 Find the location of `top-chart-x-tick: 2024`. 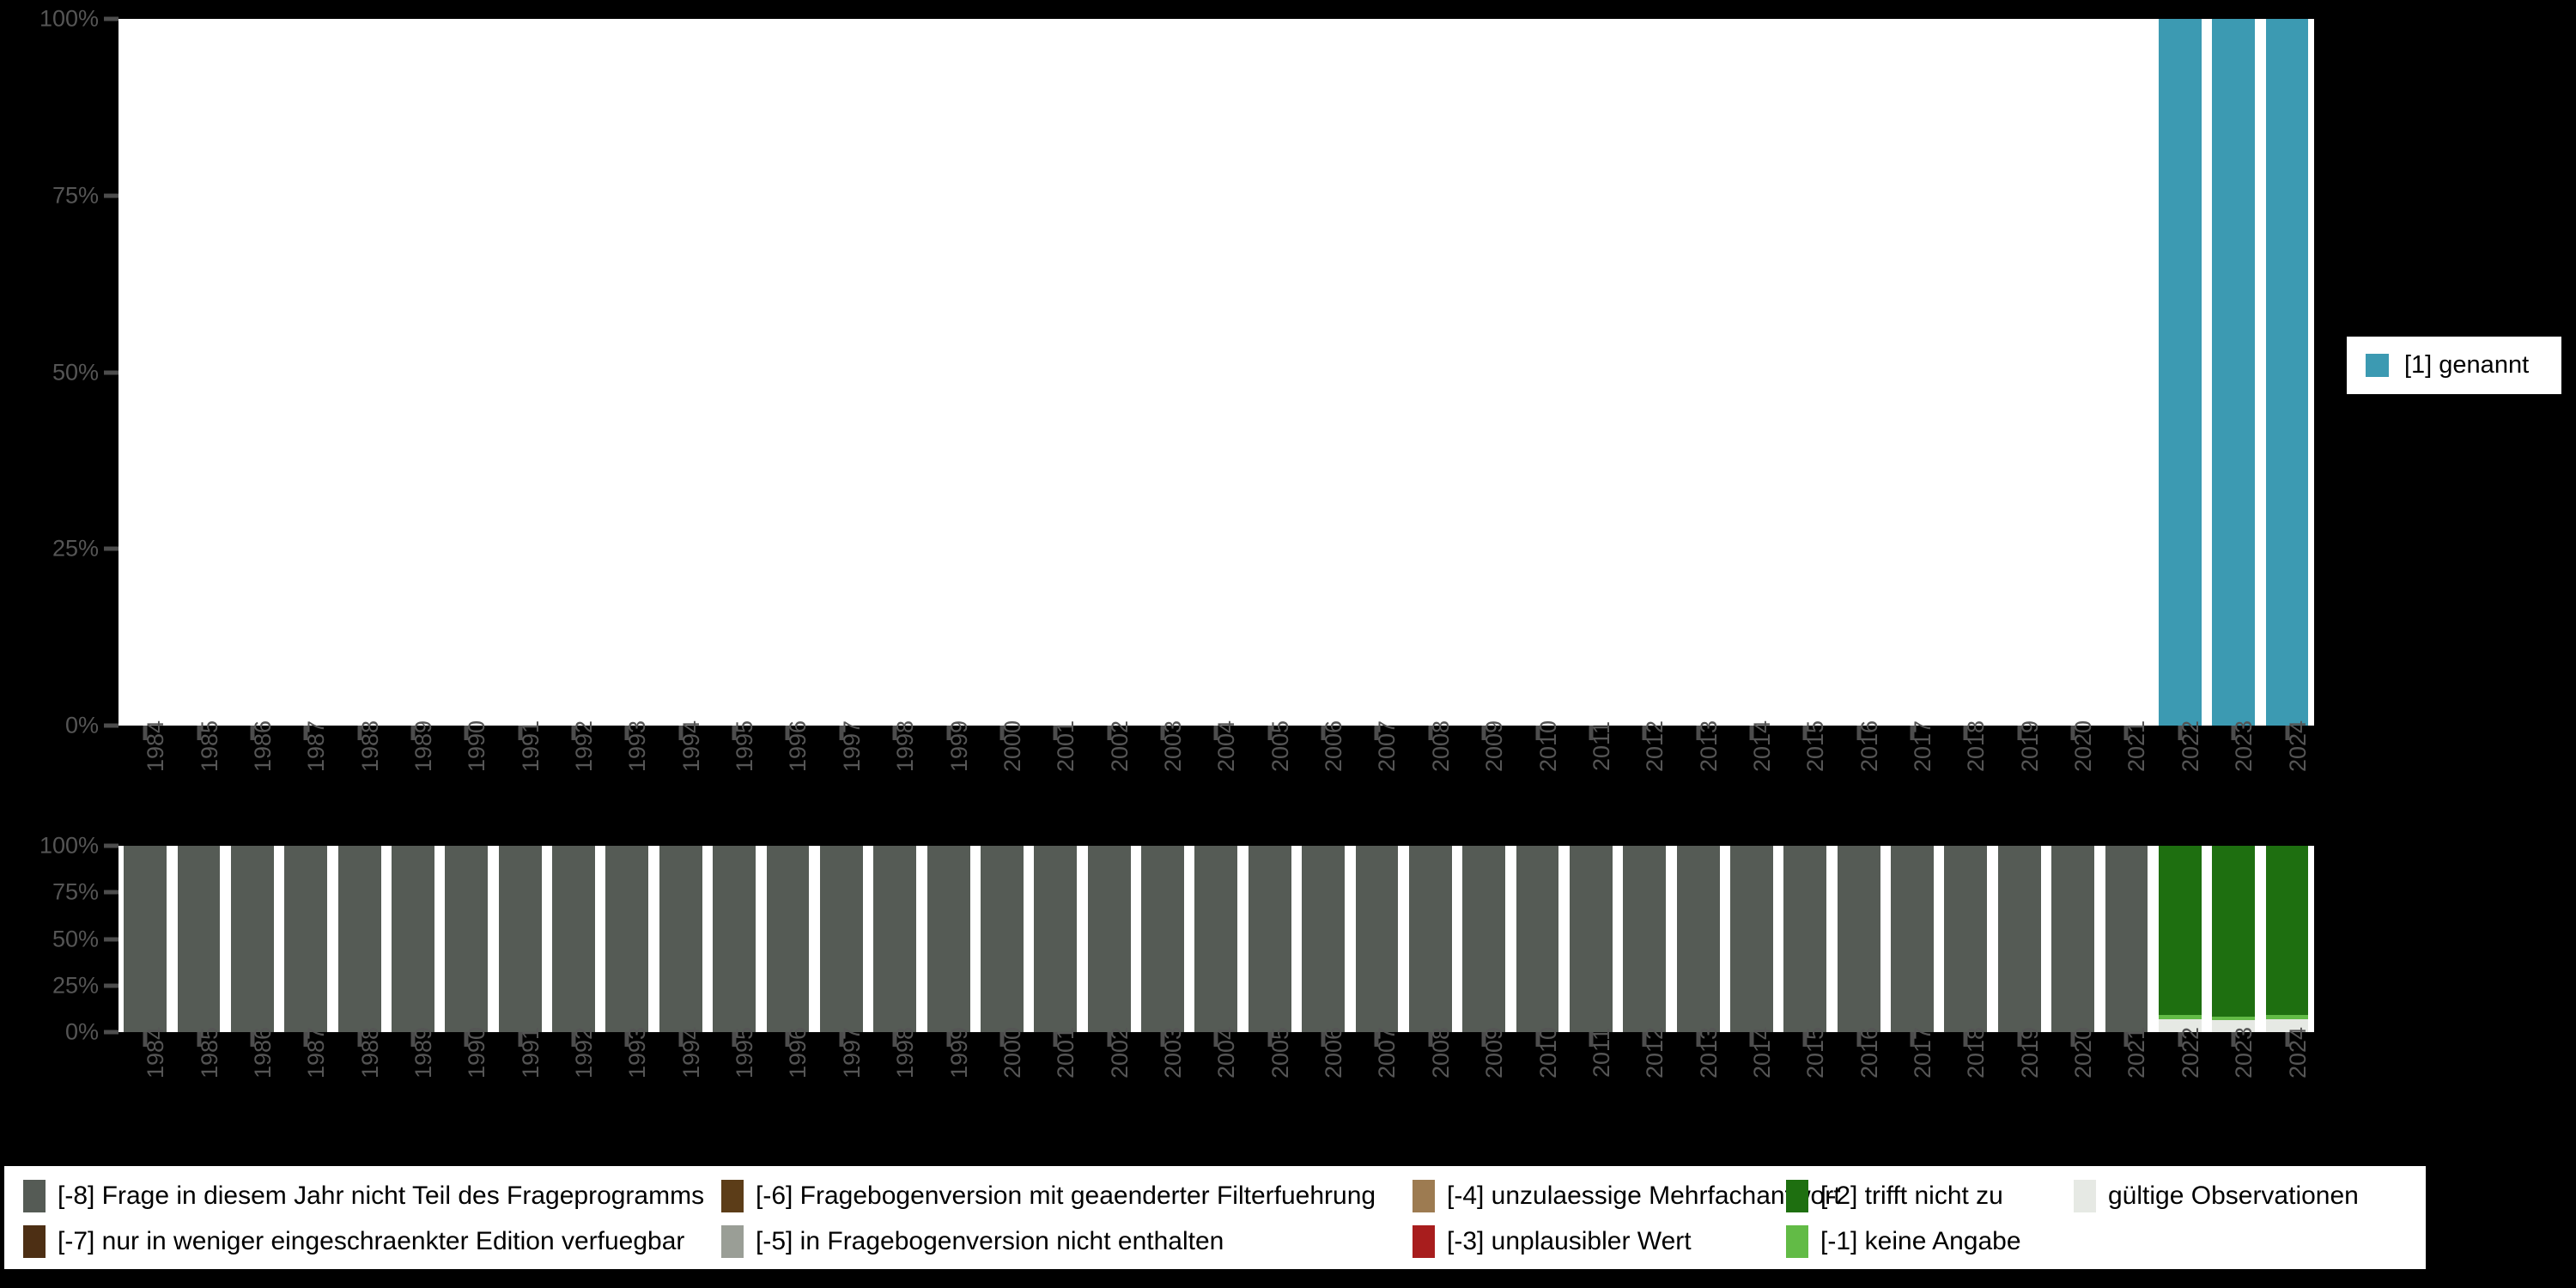

top-chart-x-tick: 2024 is located at coordinates (2287, 775).